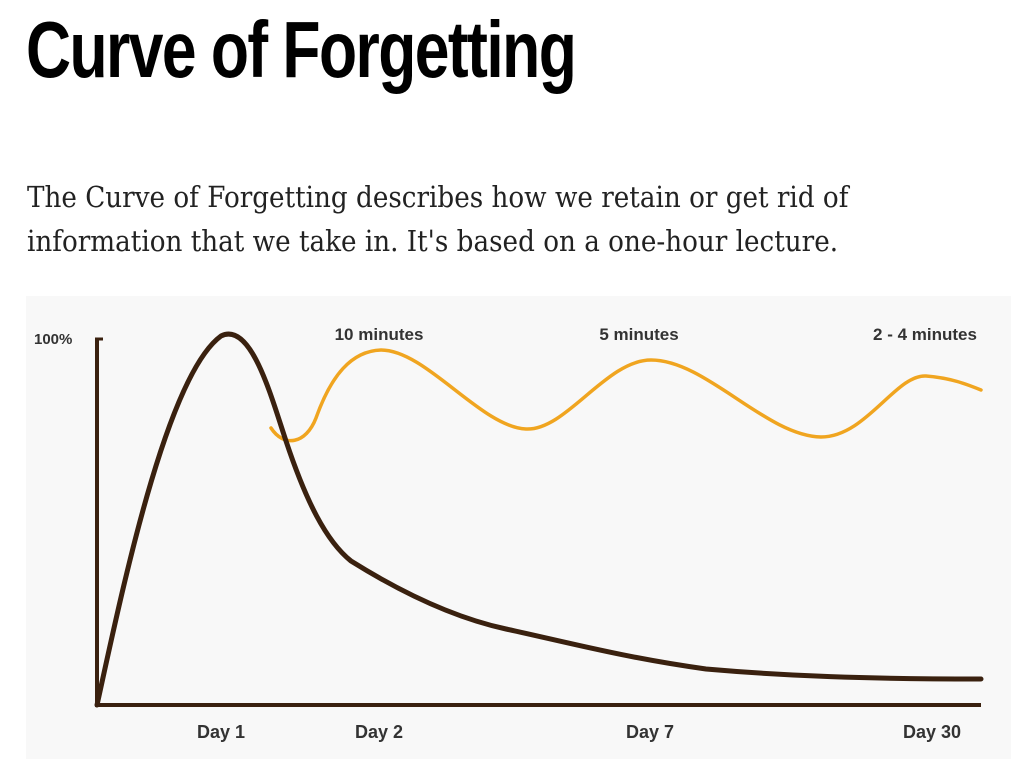 The height and width of the screenshot is (759, 1011). What do you see at coordinates (221, 732) in the screenshot?
I see `x-tick-label-day-1: Day 1` at bounding box center [221, 732].